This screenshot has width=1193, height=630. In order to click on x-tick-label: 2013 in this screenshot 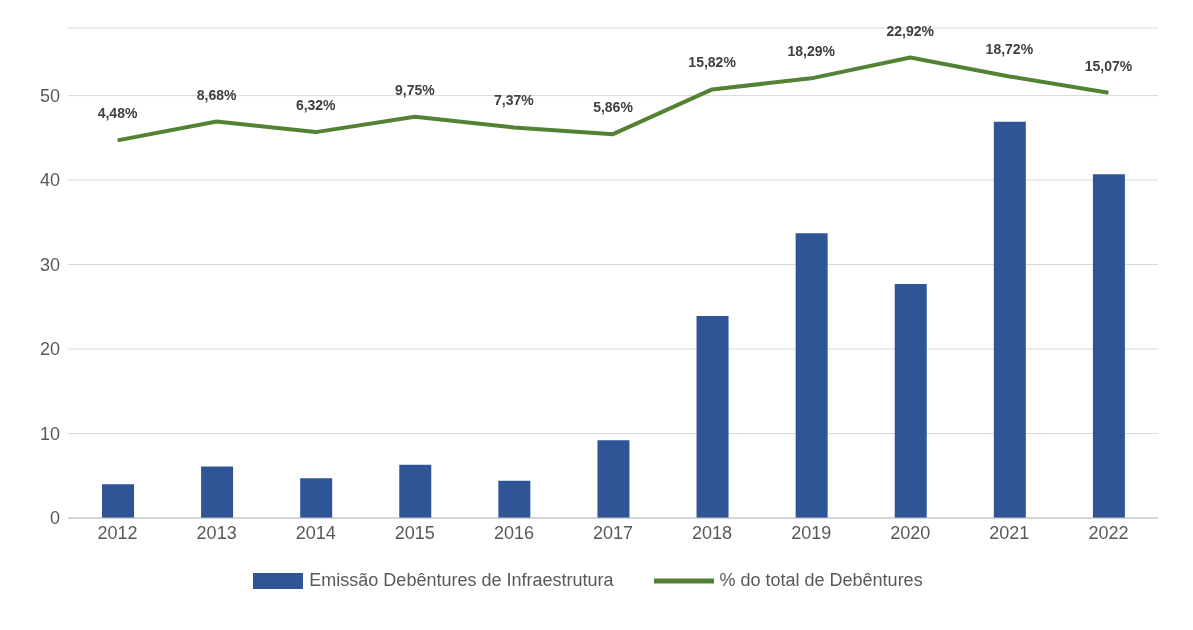, I will do `click(216, 532)`.